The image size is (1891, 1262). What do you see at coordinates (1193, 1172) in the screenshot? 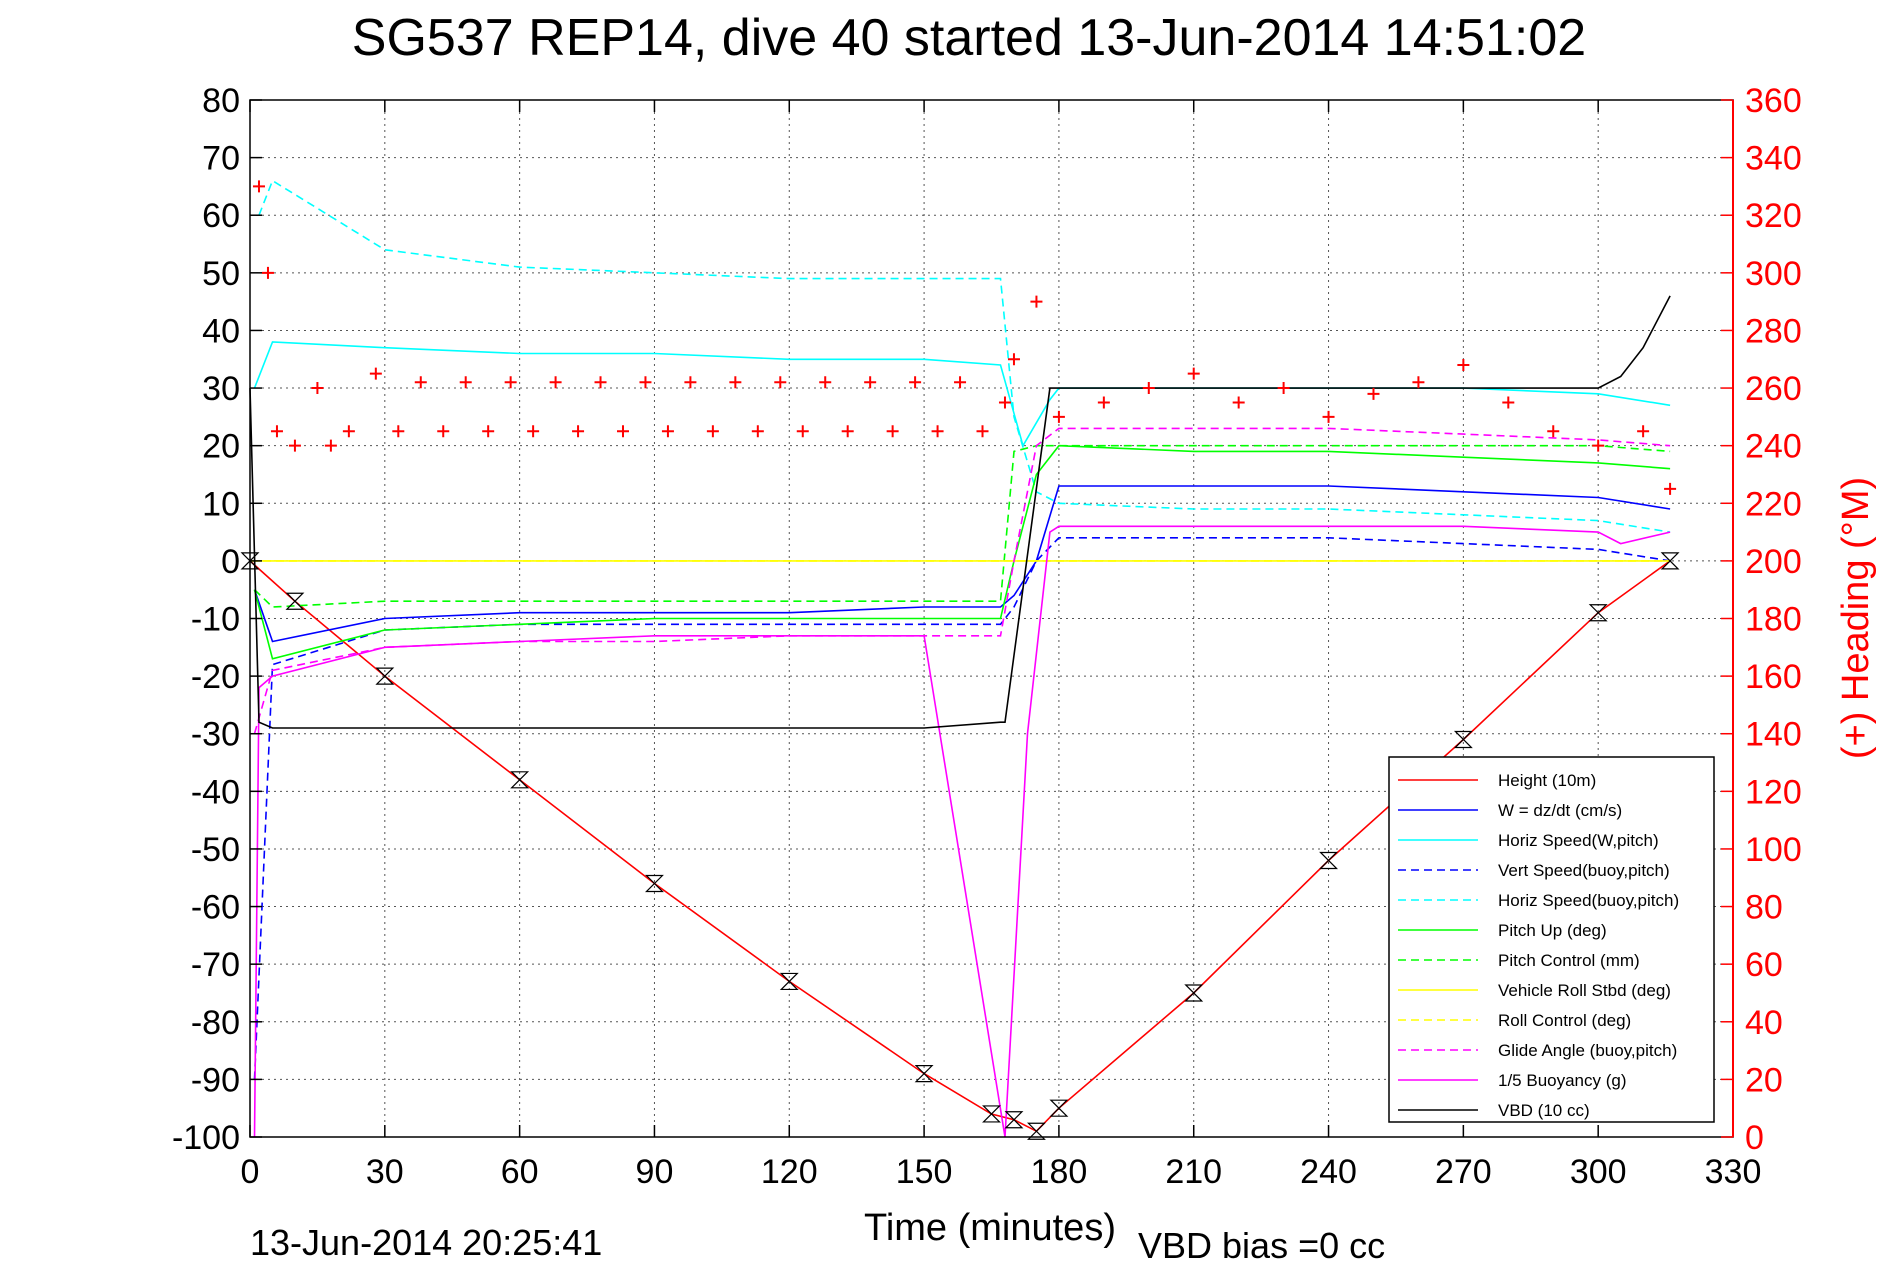
I see `x-tick-label: 210` at bounding box center [1193, 1172].